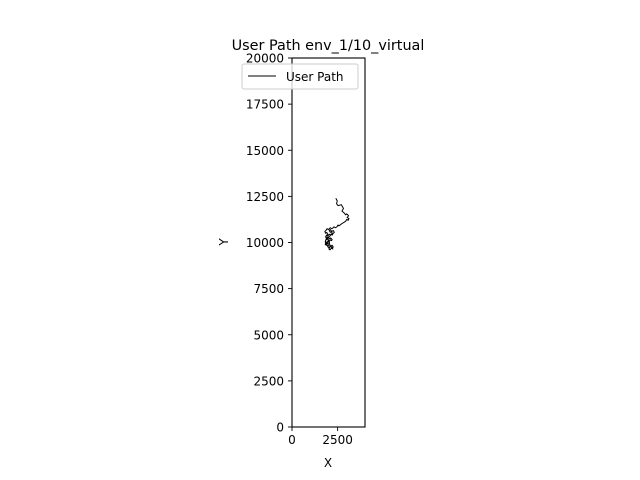 The image size is (640, 480). I want to click on y-axis-label: Y, so click(224, 242).